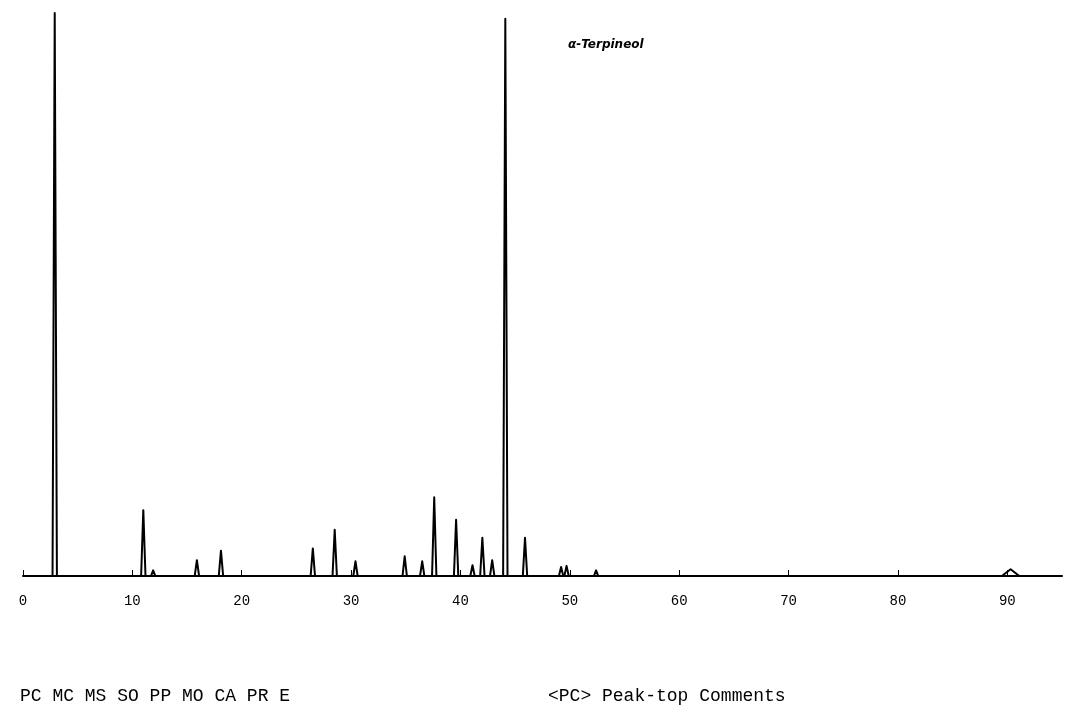  Describe the element at coordinates (132, 601) in the screenshot. I see `x-tick-label: 10` at that location.